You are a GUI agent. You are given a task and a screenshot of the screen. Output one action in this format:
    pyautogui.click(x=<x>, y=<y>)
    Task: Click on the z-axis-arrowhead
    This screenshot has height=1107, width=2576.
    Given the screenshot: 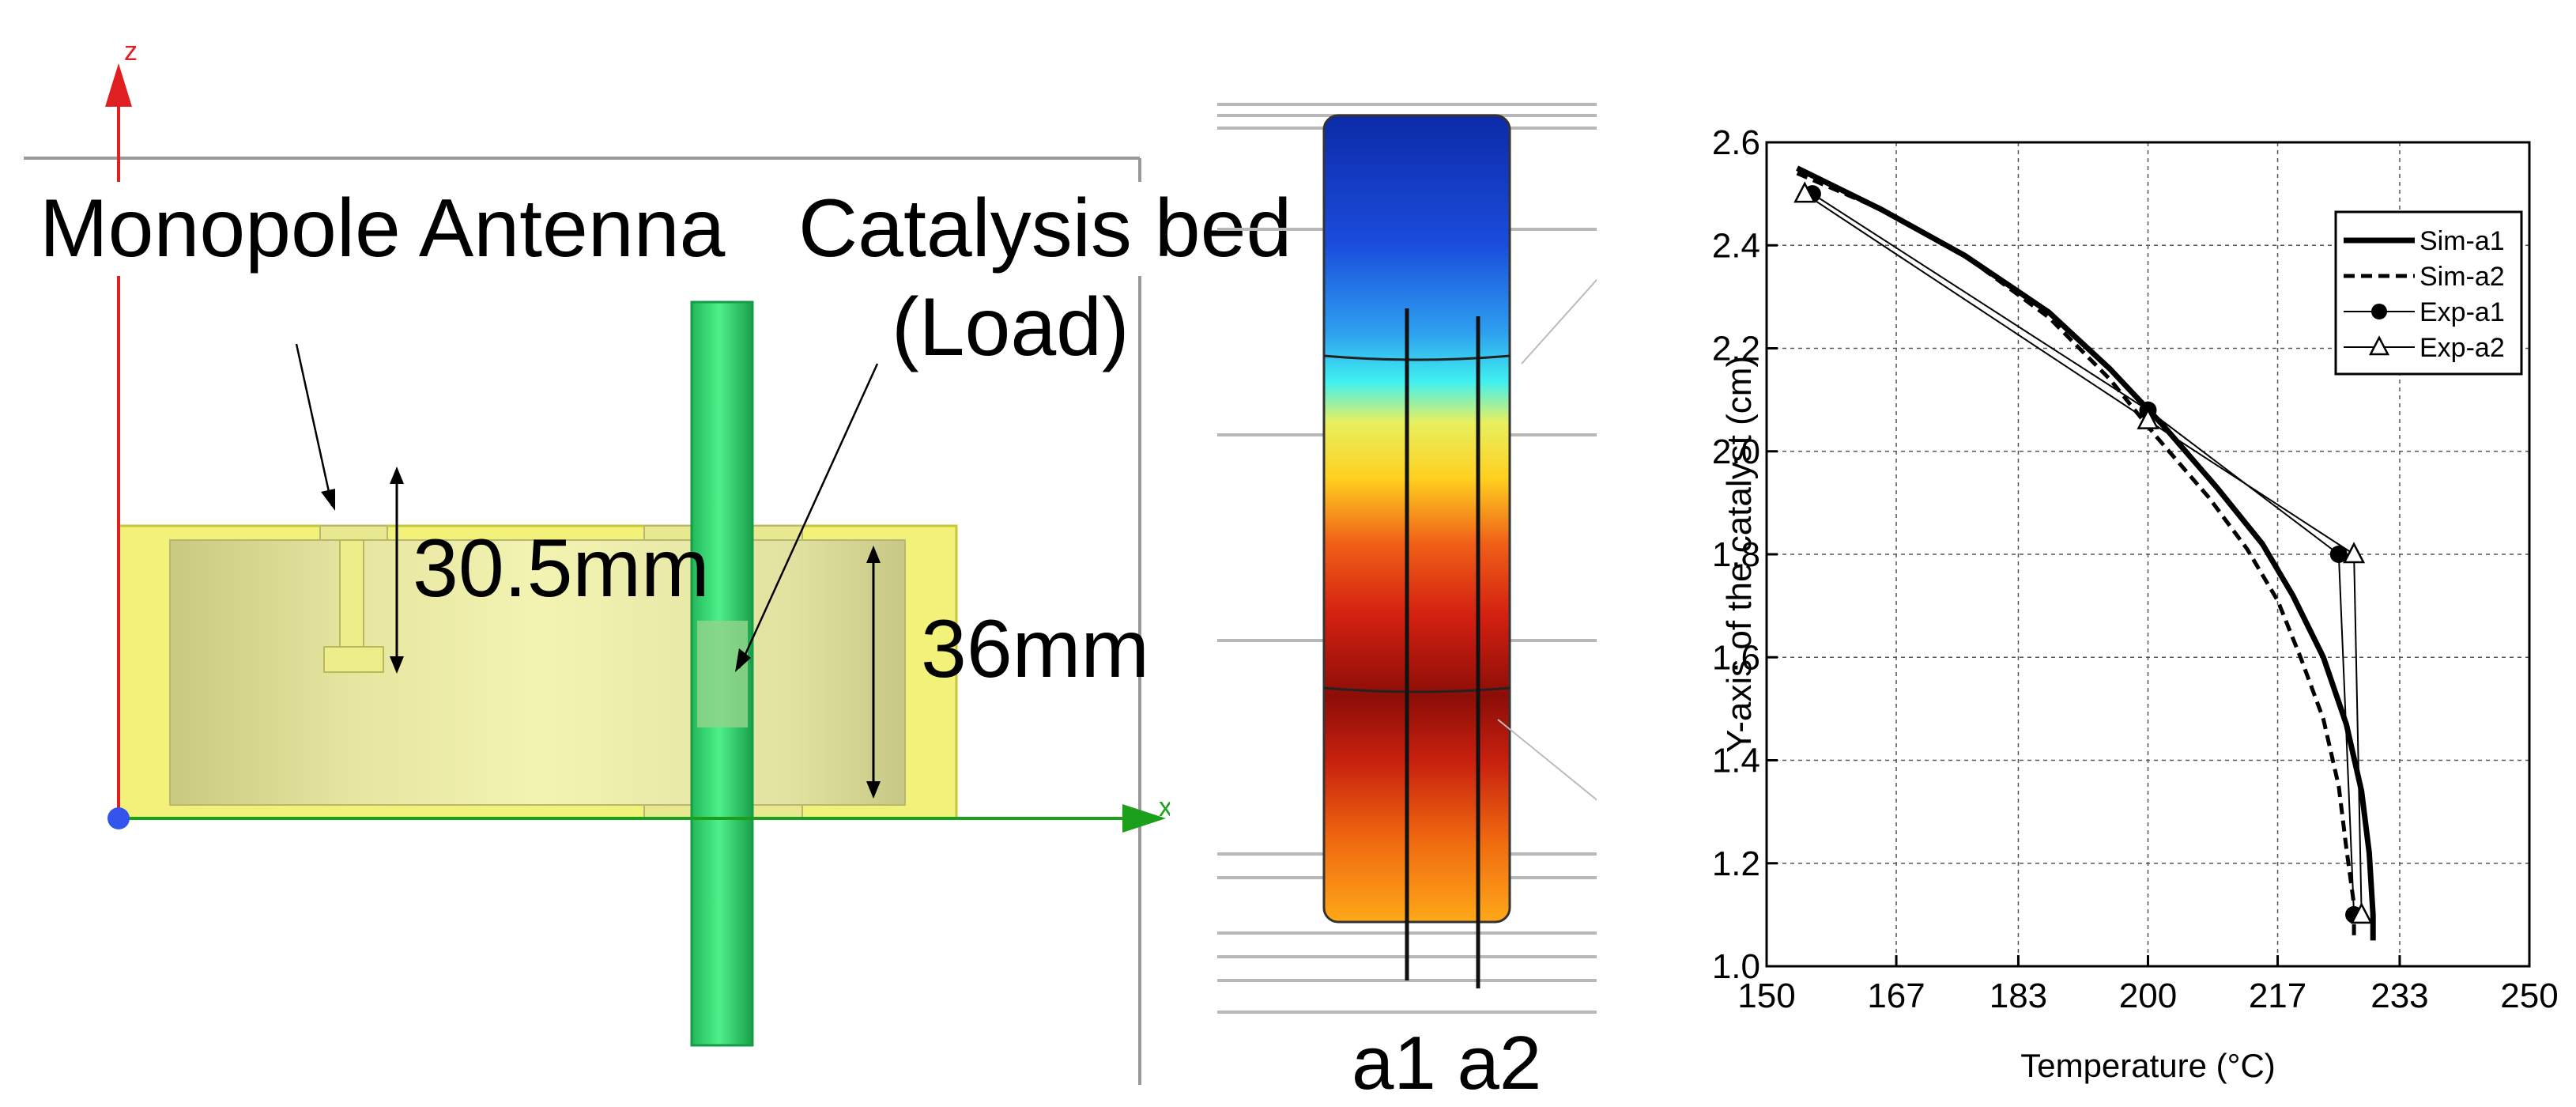 What is the action you would take?
    pyautogui.click(x=118, y=85)
    